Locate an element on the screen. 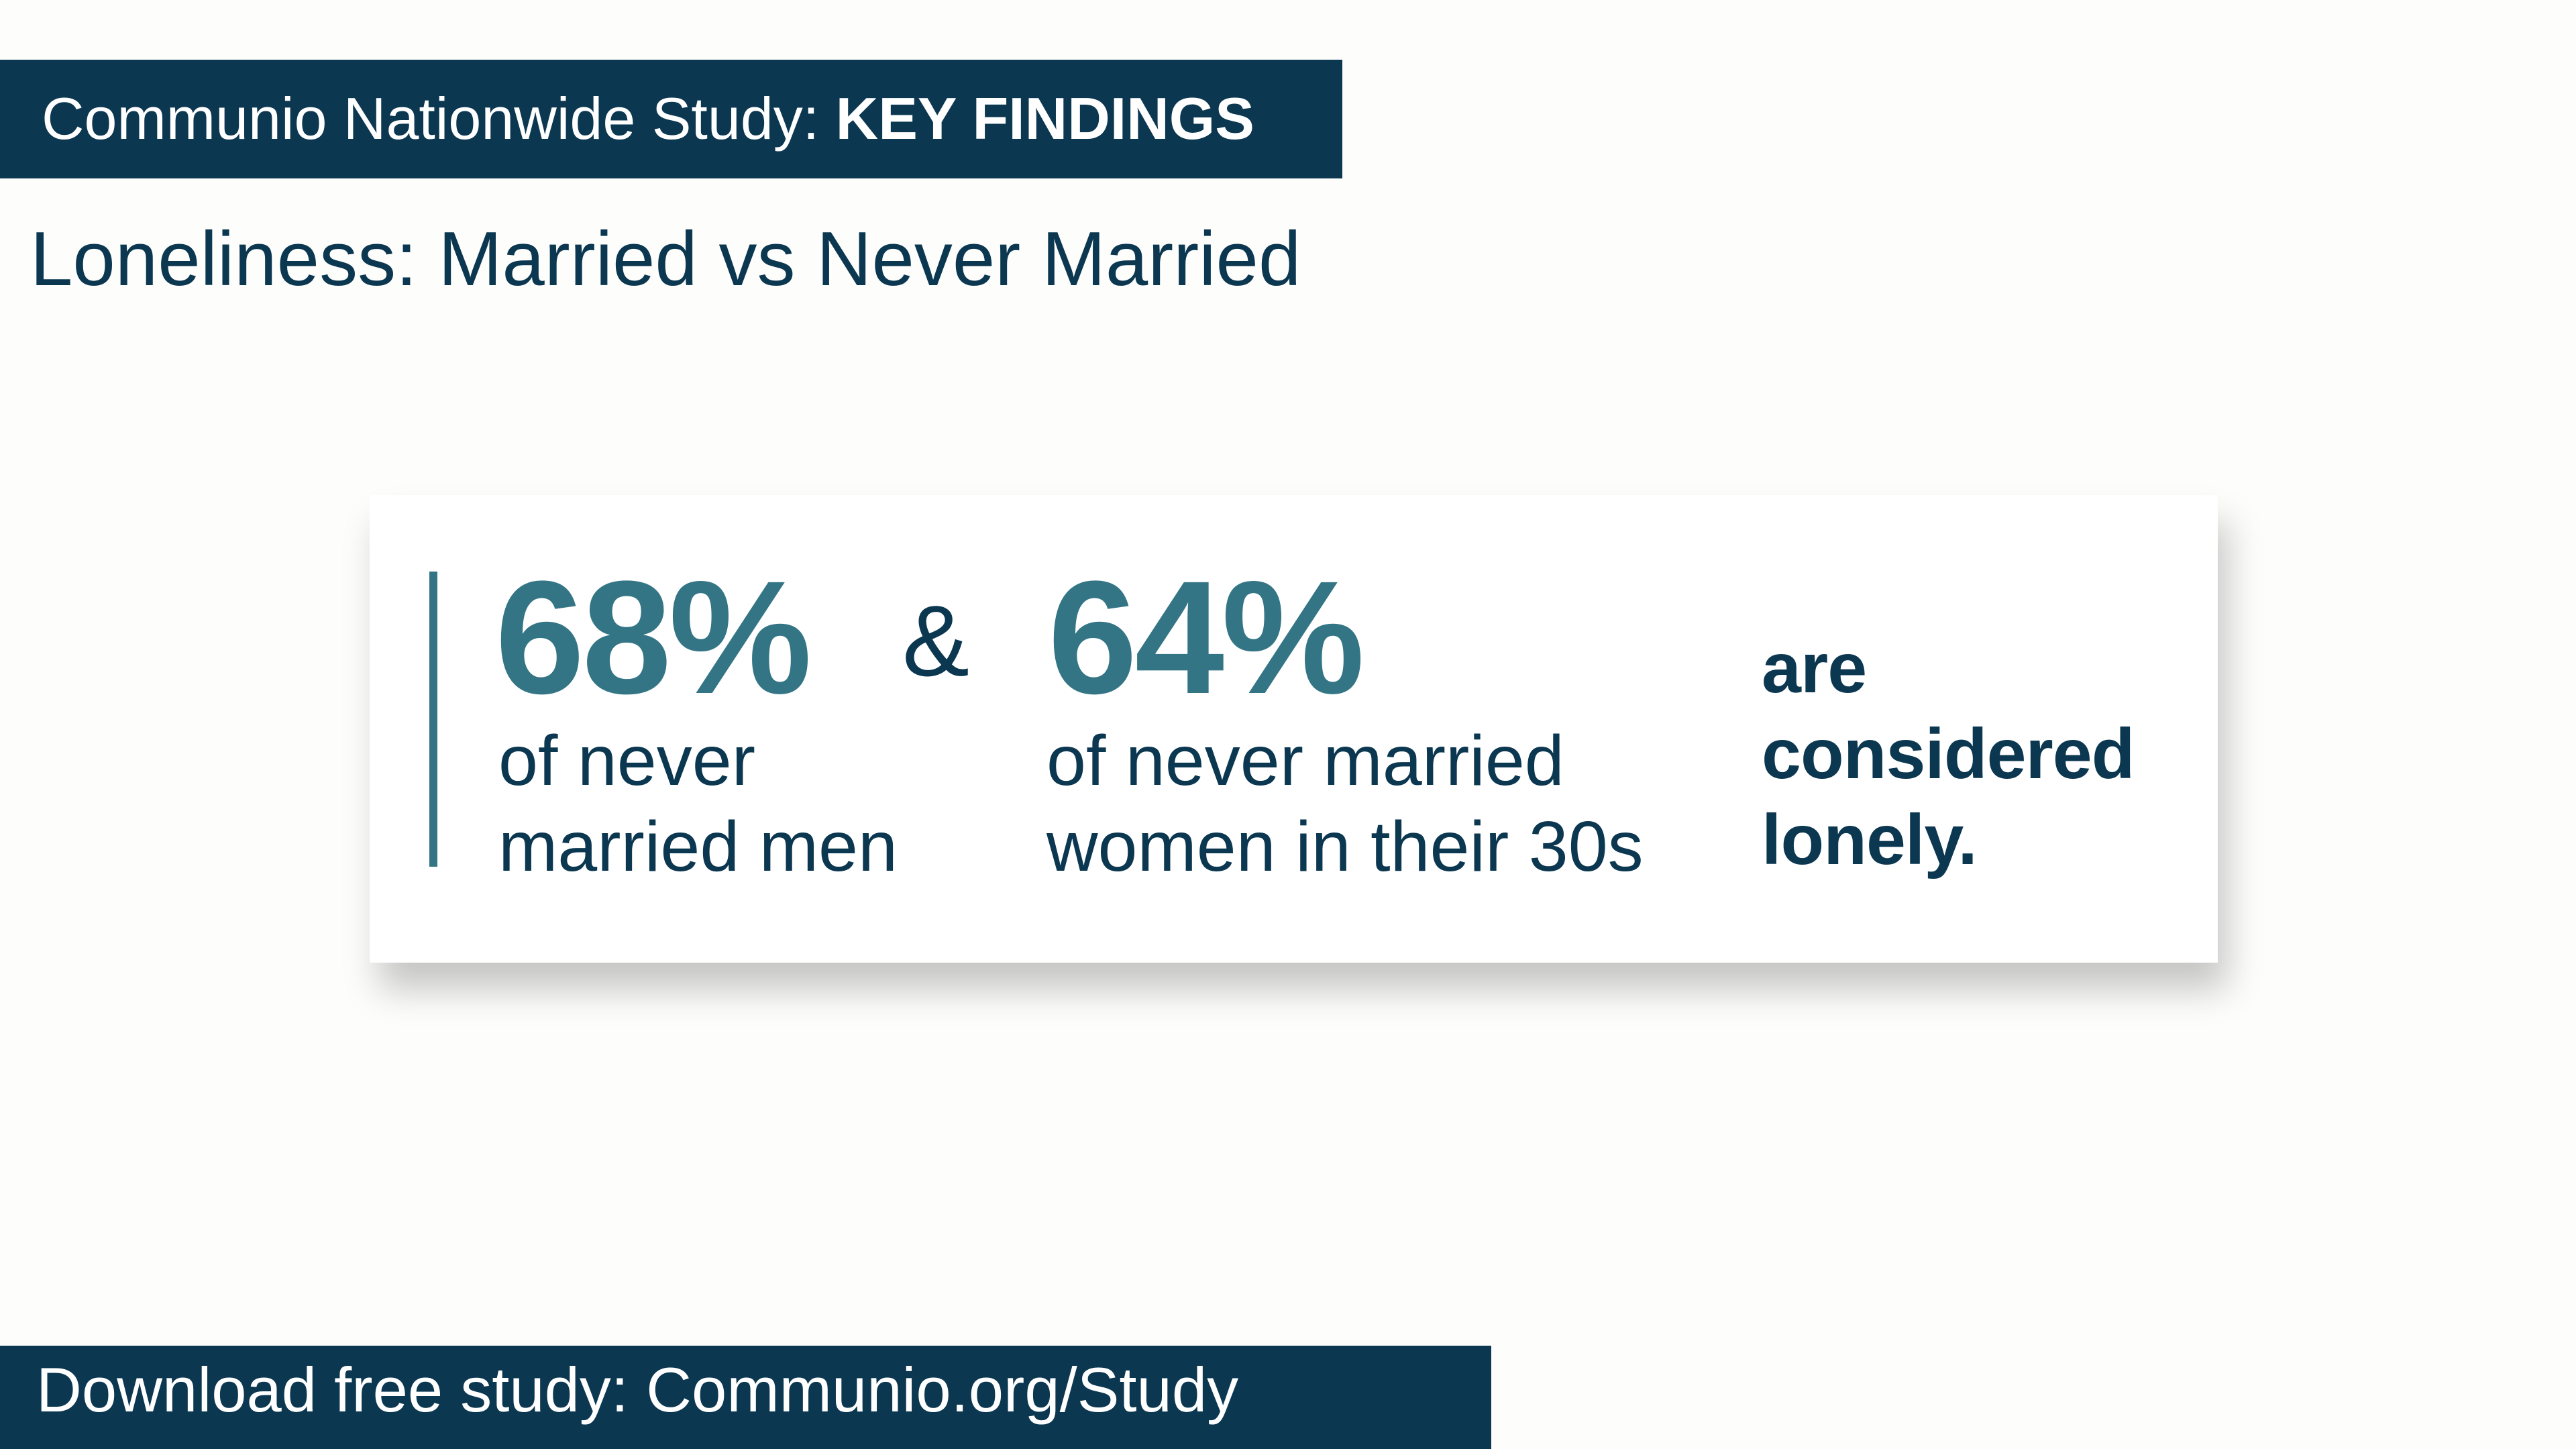 The width and height of the screenshot is (2576, 1449). header-bar is located at coordinates (671, 119).